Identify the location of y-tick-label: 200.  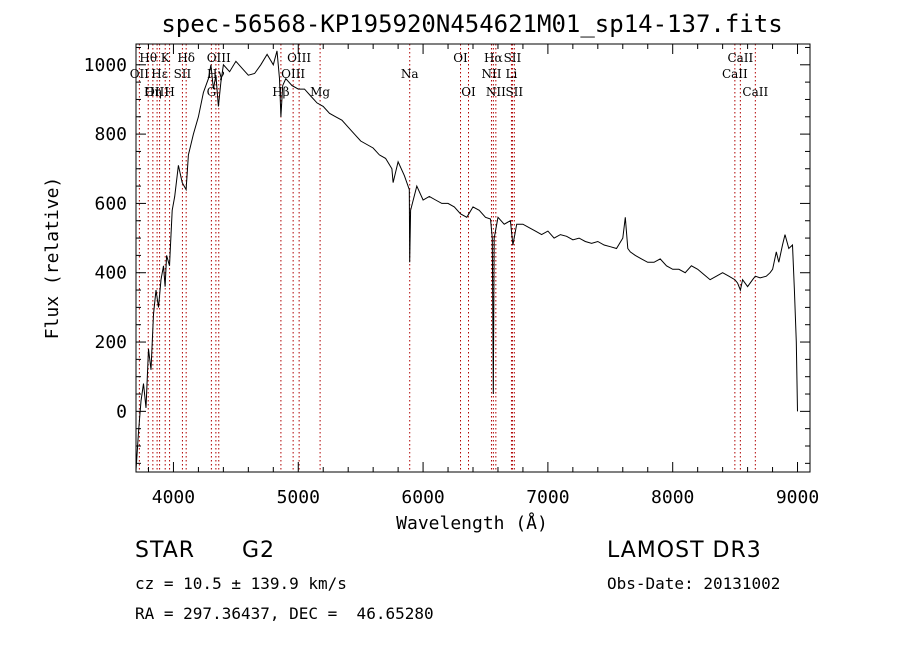
(110, 342).